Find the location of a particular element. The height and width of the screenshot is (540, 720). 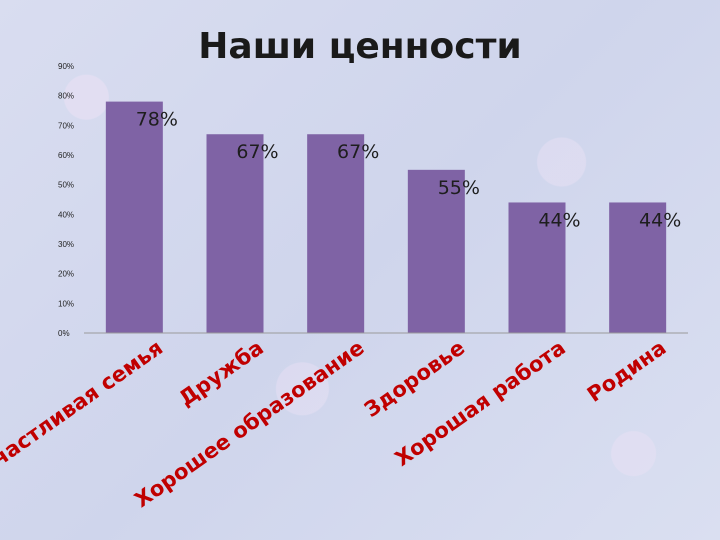

data-label: 55% is located at coordinates (459, 188).